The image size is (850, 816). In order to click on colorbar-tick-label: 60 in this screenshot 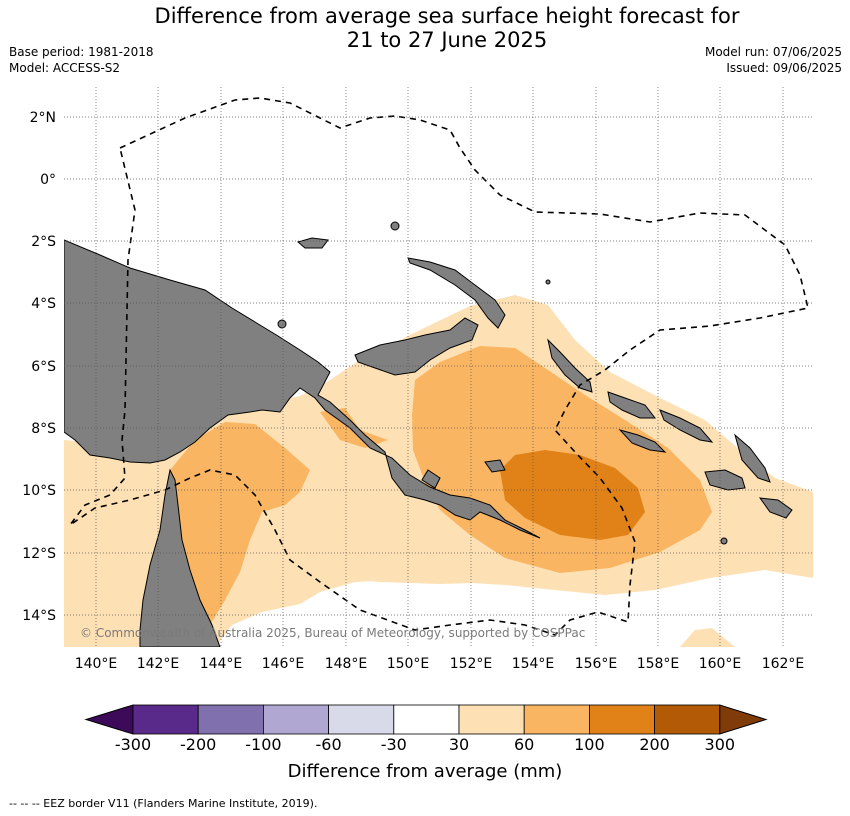, I will do `click(524, 744)`.